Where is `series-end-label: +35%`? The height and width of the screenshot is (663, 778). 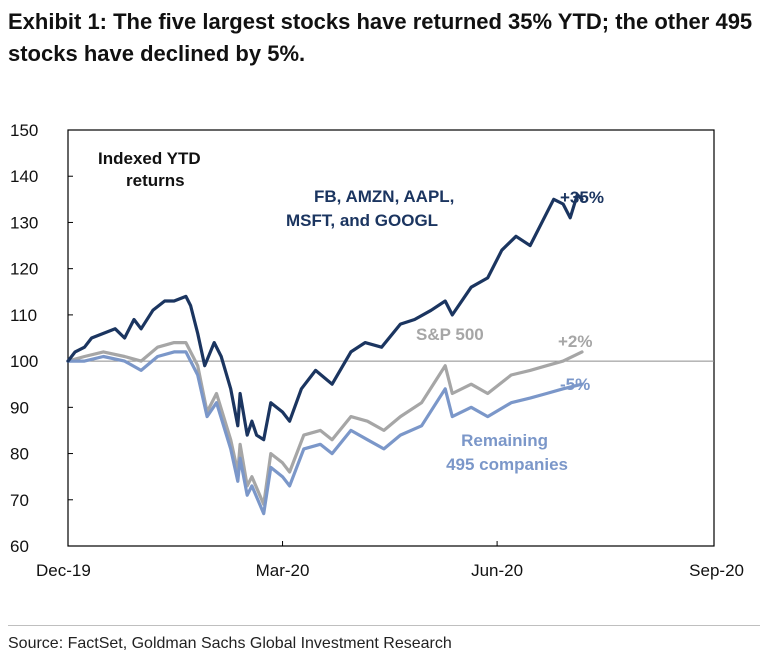
series-end-label: +35% is located at coordinates (582, 197).